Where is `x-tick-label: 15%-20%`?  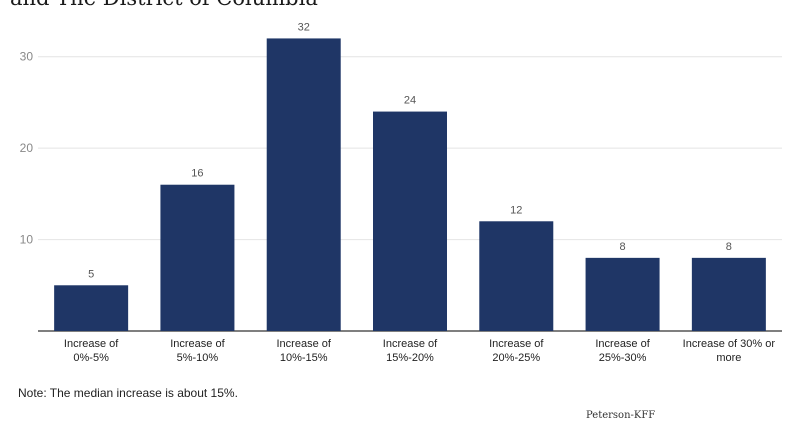 x-tick-label: 15%-20% is located at coordinates (410, 358).